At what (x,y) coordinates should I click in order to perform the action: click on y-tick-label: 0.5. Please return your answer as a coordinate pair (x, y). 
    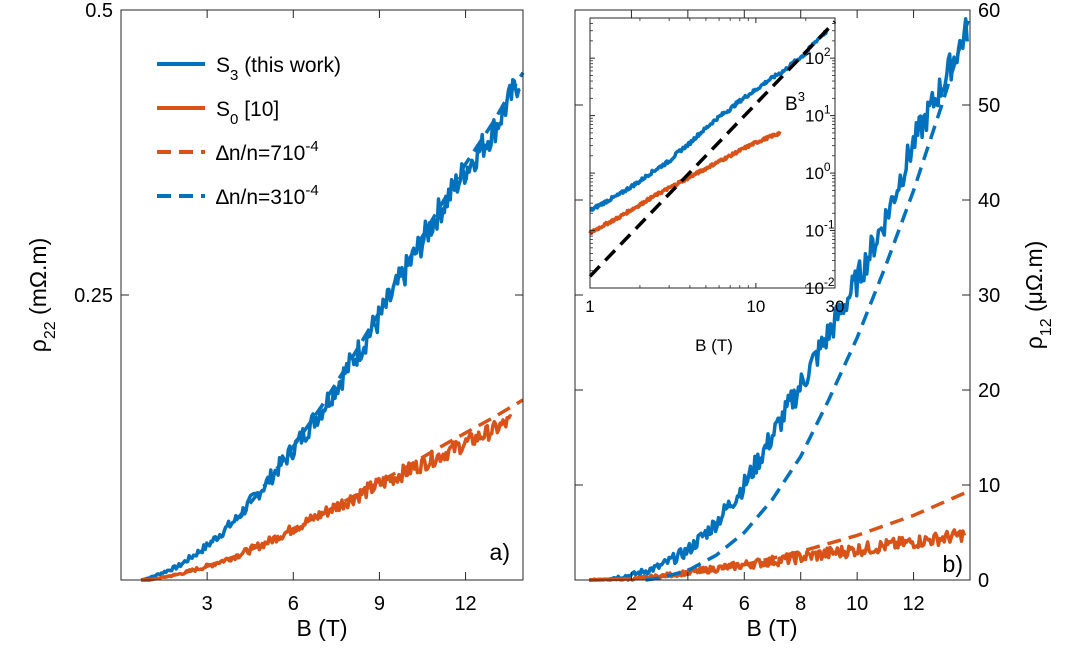
    Looking at the image, I should click on (99, 11).